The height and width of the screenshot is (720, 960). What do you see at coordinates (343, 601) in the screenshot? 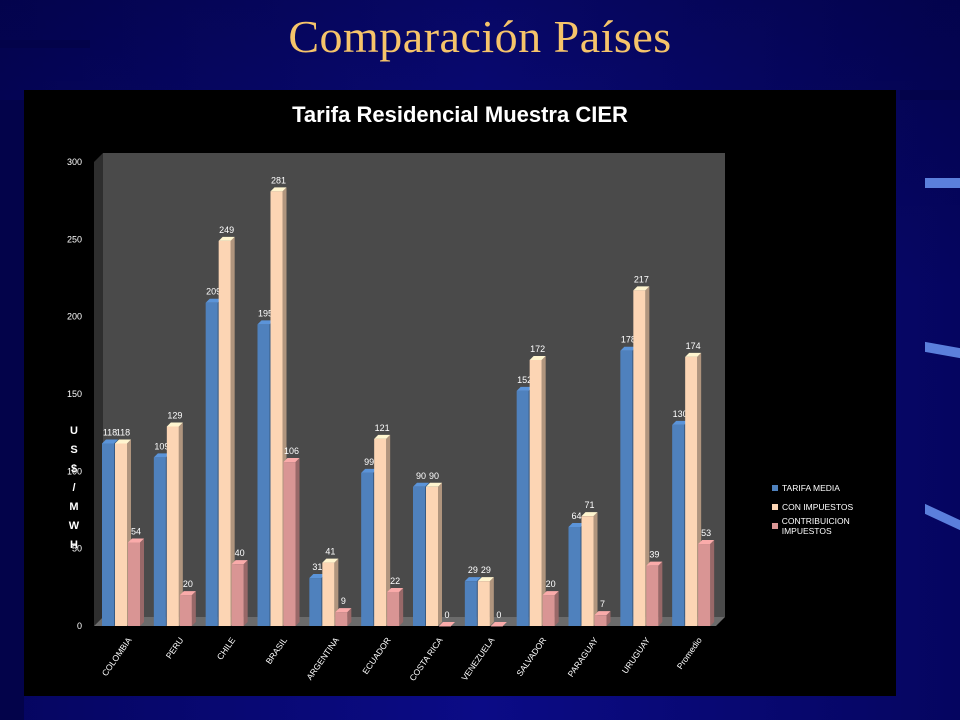
I see `data-label: 9` at bounding box center [343, 601].